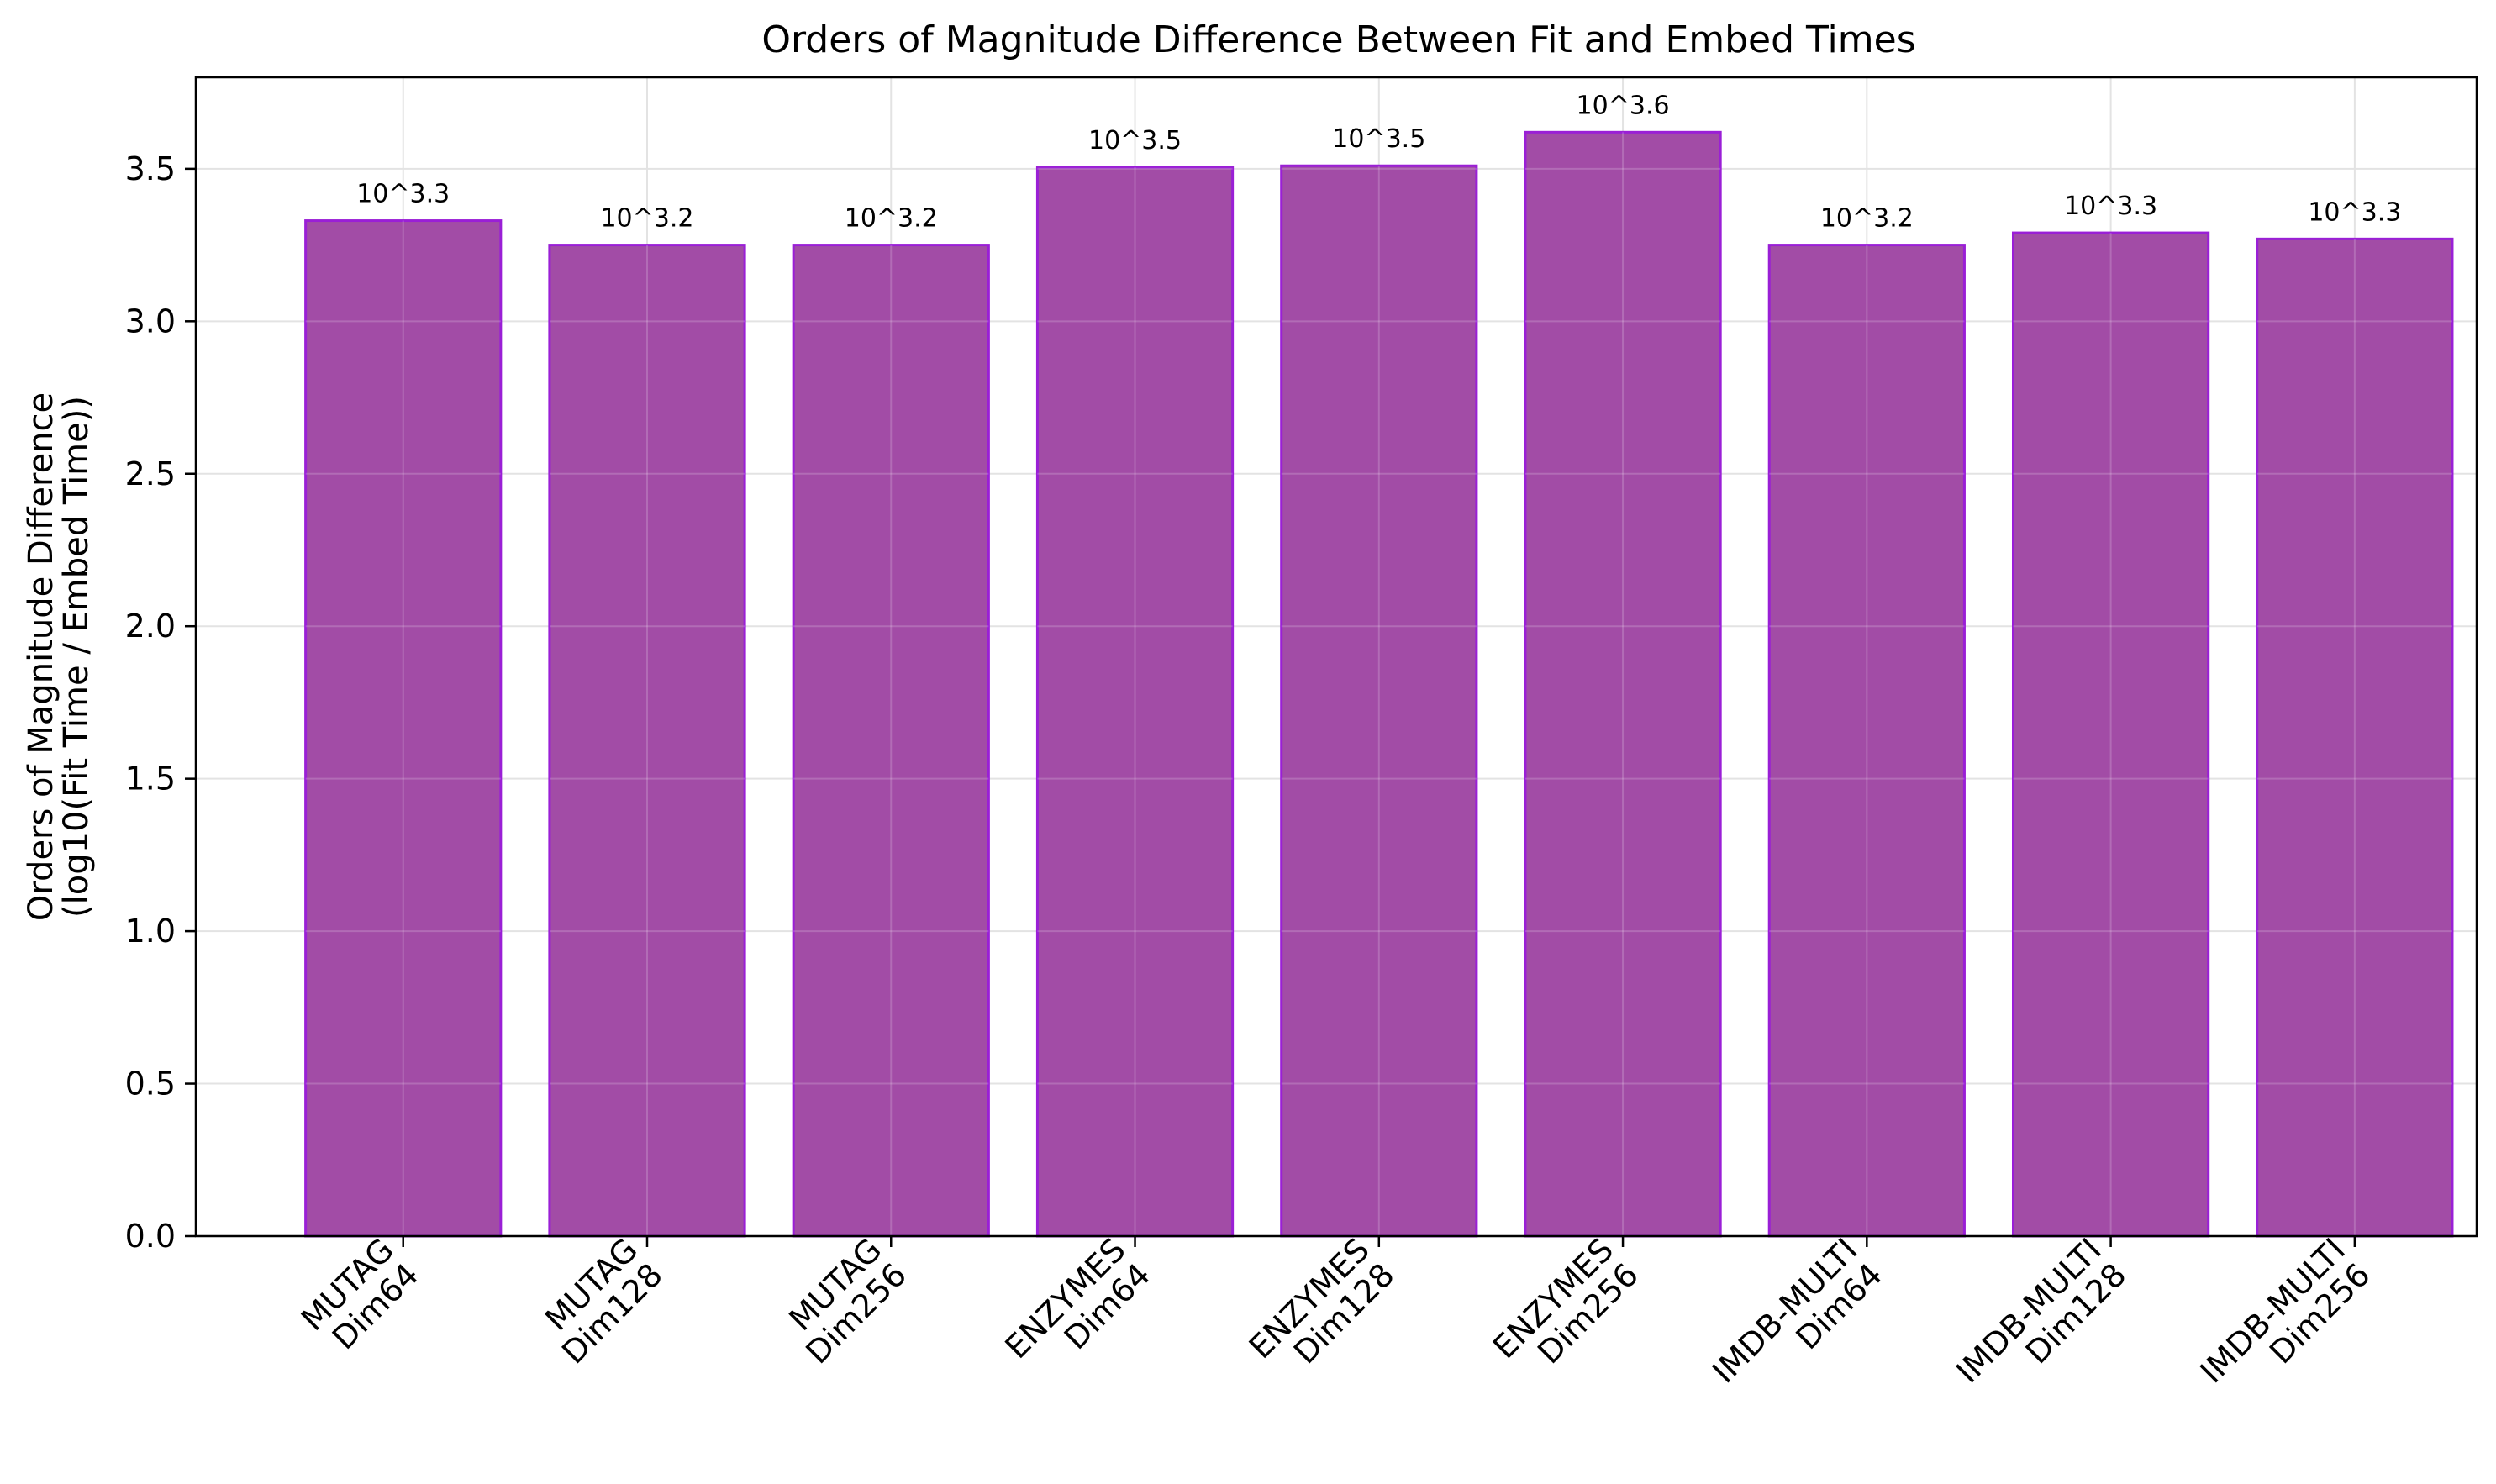  Describe the element at coordinates (76, 657) in the screenshot. I see `y-axis-label-line: (log10(Fit Time / Embed Time))` at that location.